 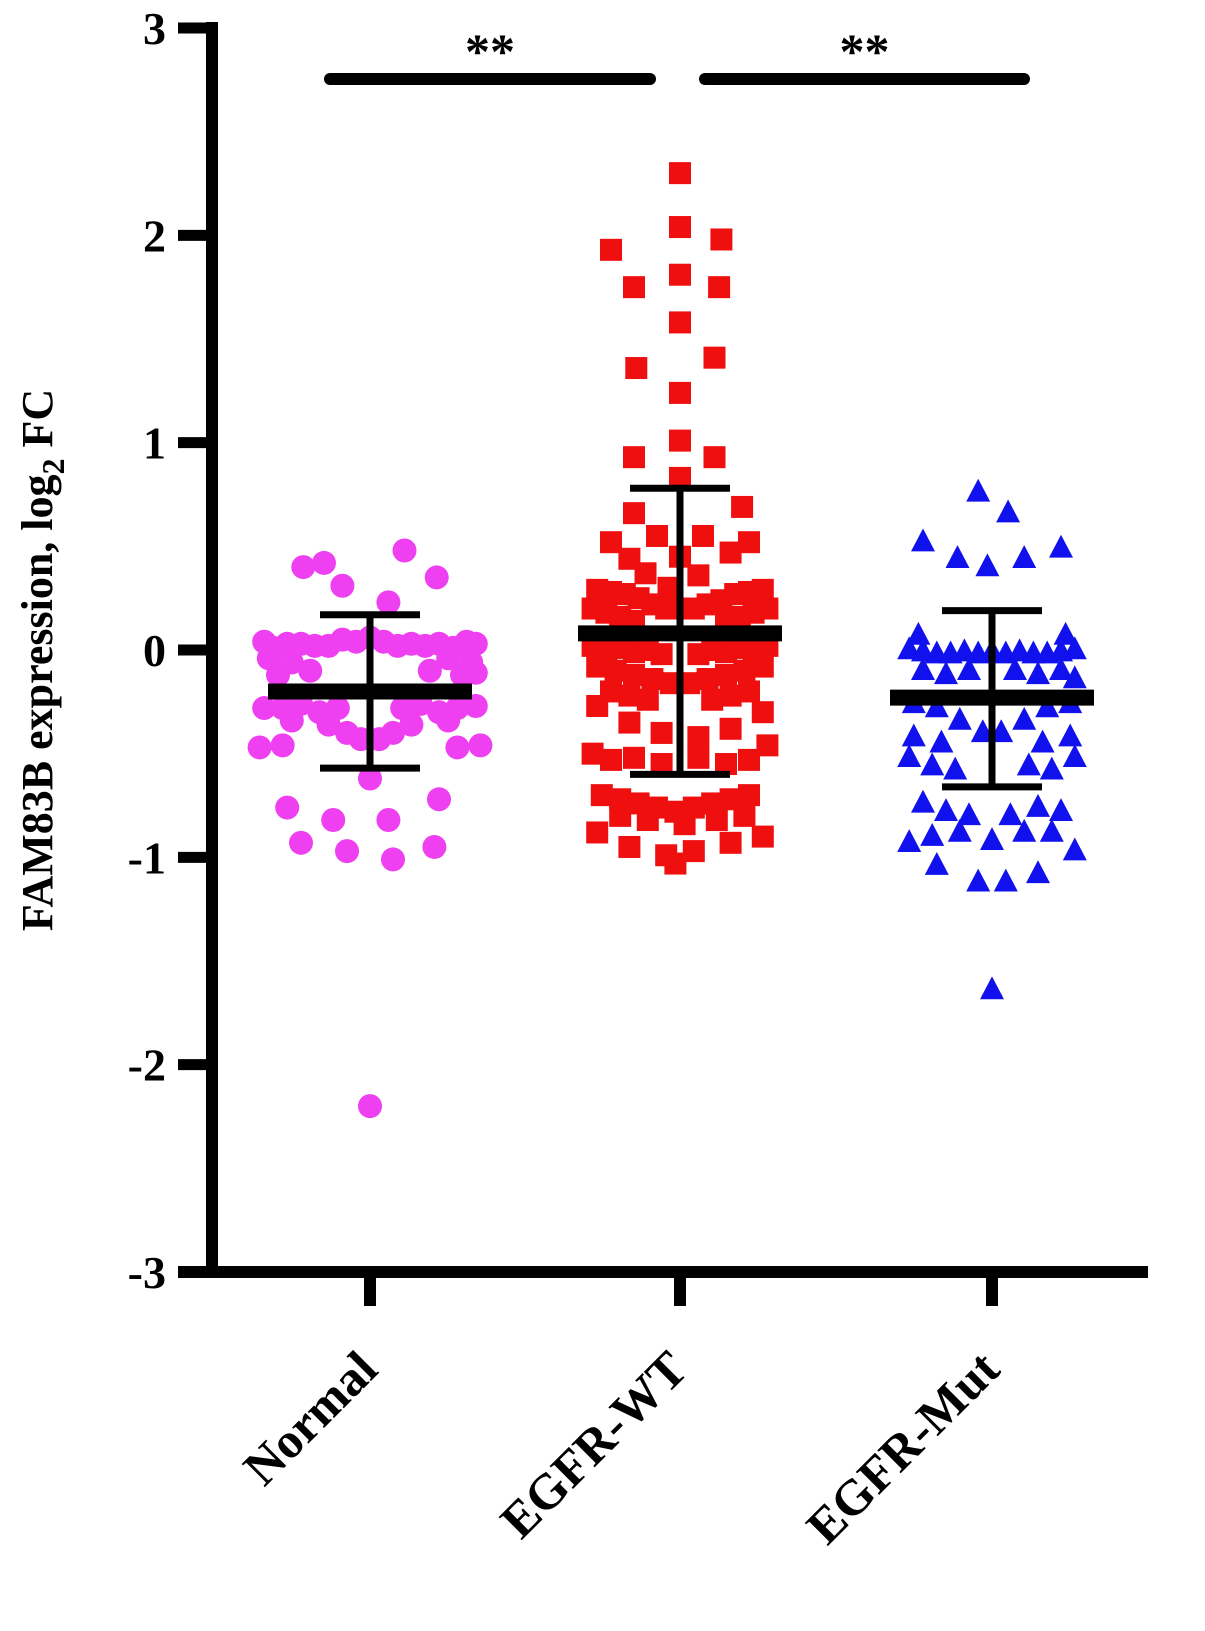 What do you see at coordinates (310, 1418) in the screenshot?
I see `x-category-label: Normal` at bounding box center [310, 1418].